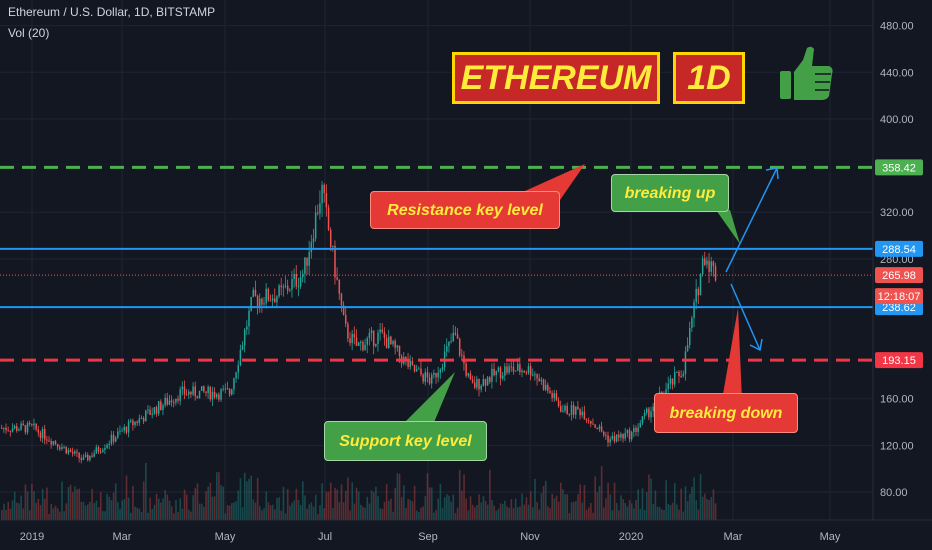 The image size is (932, 550). What do you see at coordinates (756, 345) in the screenshot?
I see `down-arrowhead` at bounding box center [756, 345].